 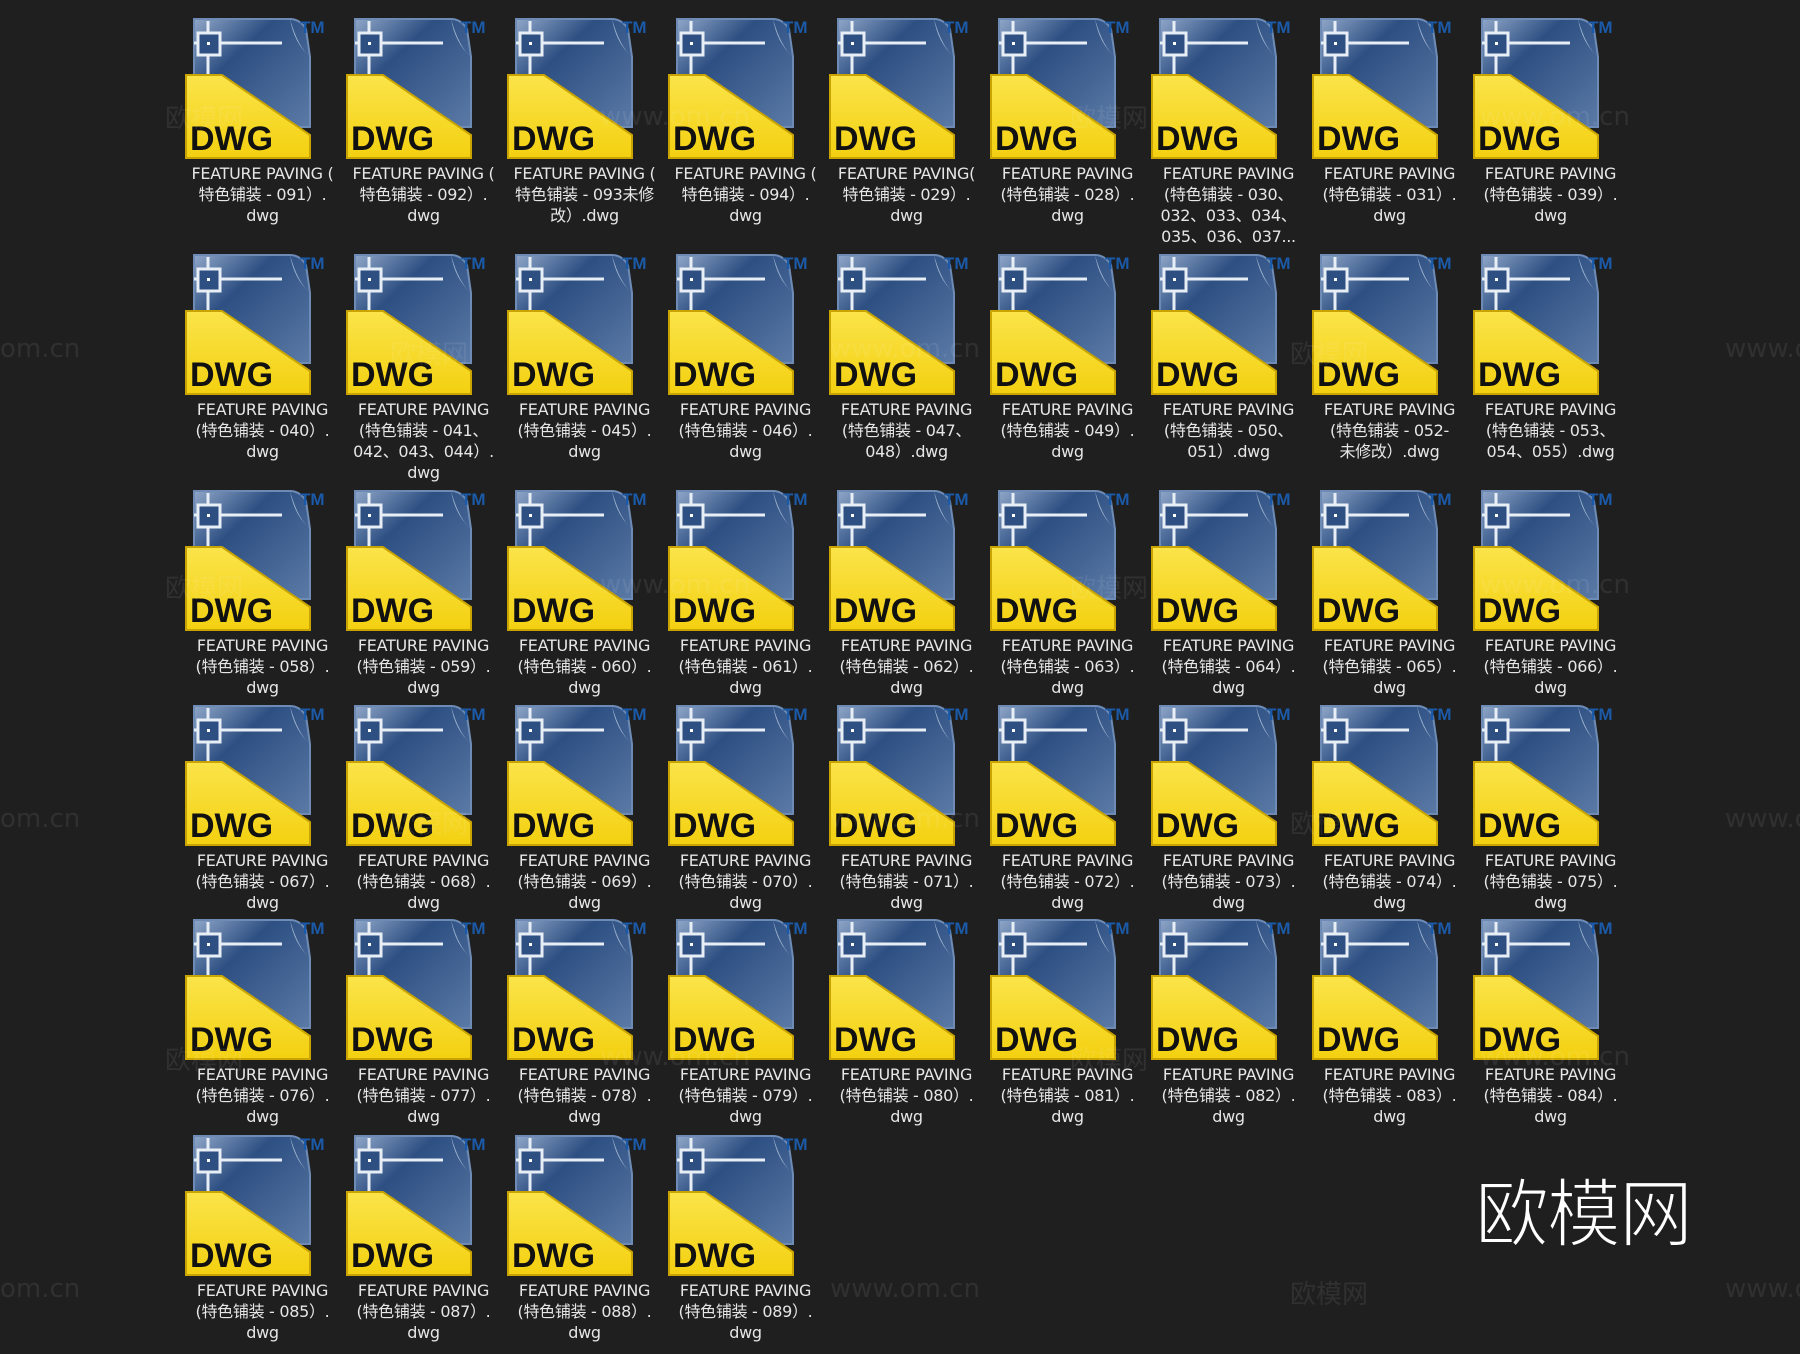 What do you see at coordinates (584, 363) in the screenshot?
I see `file-item: DWG TM FEATURE PAVING (特色铺装 - 045）. dwg` at bounding box center [584, 363].